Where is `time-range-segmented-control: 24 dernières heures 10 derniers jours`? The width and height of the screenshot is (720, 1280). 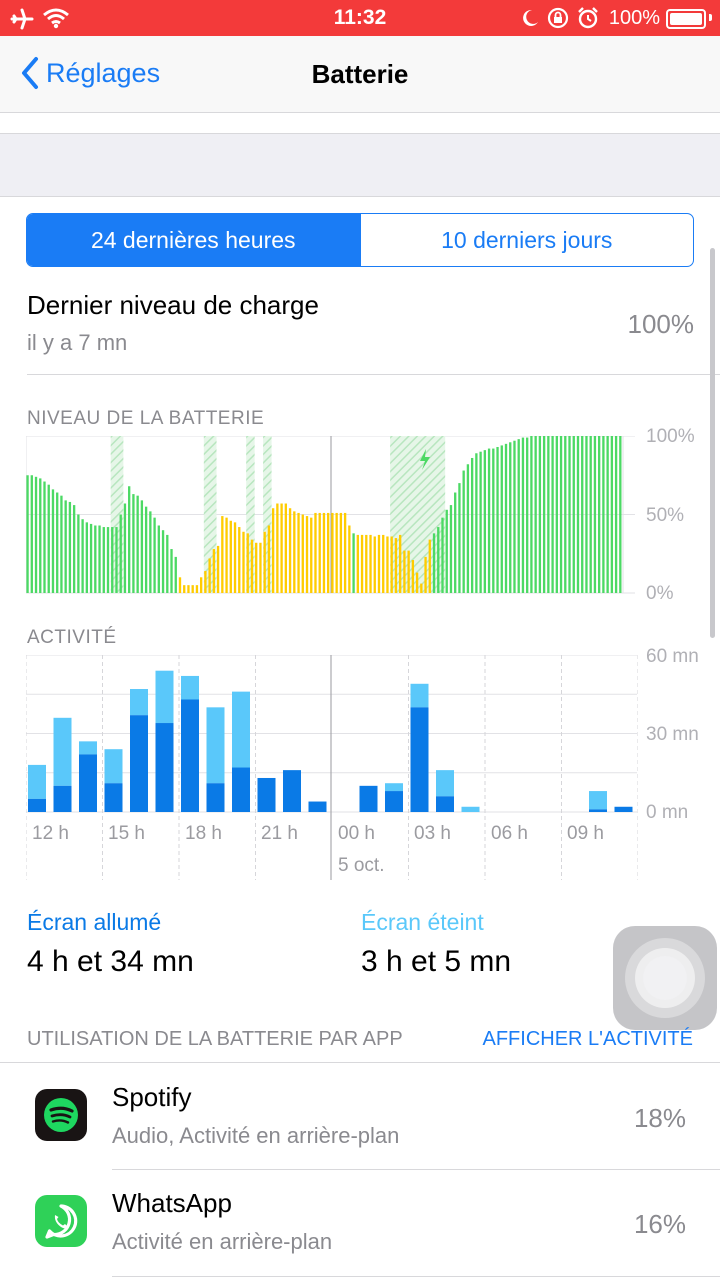 time-range-segmented-control: 24 dernières heures 10 derniers jours is located at coordinates (360, 240).